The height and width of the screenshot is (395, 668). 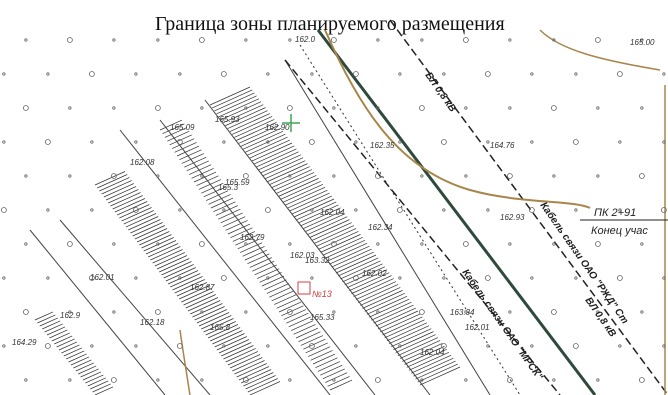 I want to click on elevation-label: 165.8, so click(x=220, y=327).